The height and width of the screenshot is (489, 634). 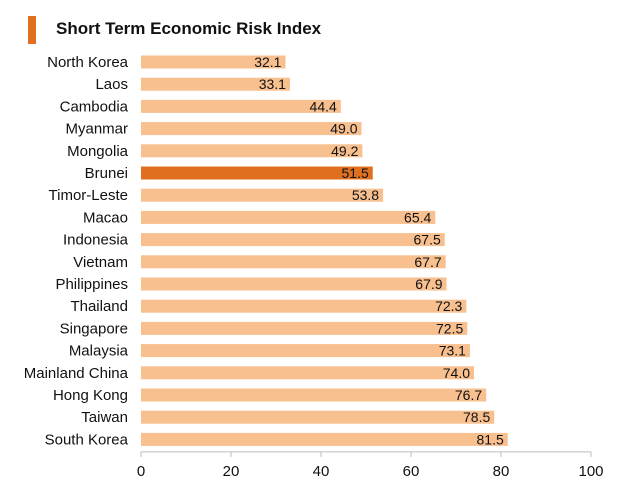 I want to click on bar-philippines, so click(x=294, y=284).